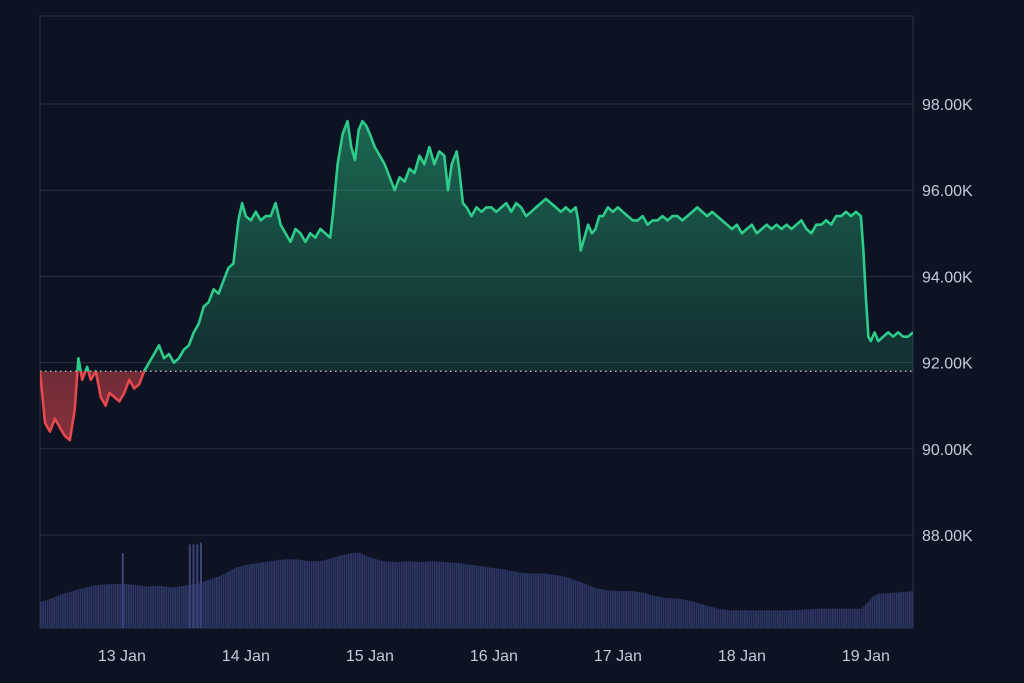 The height and width of the screenshot is (683, 1024). What do you see at coordinates (370, 656) in the screenshot?
I see `x-tick-label: 15 Jan` at bounding box center [370, 656].